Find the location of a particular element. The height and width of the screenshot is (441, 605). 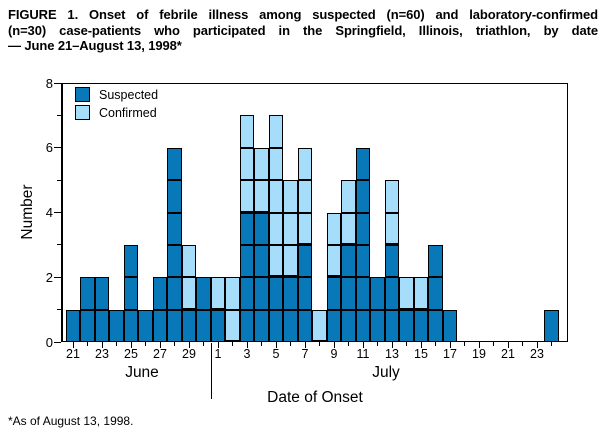

x-tick-label: 23 is located at coordinates (102, 354).